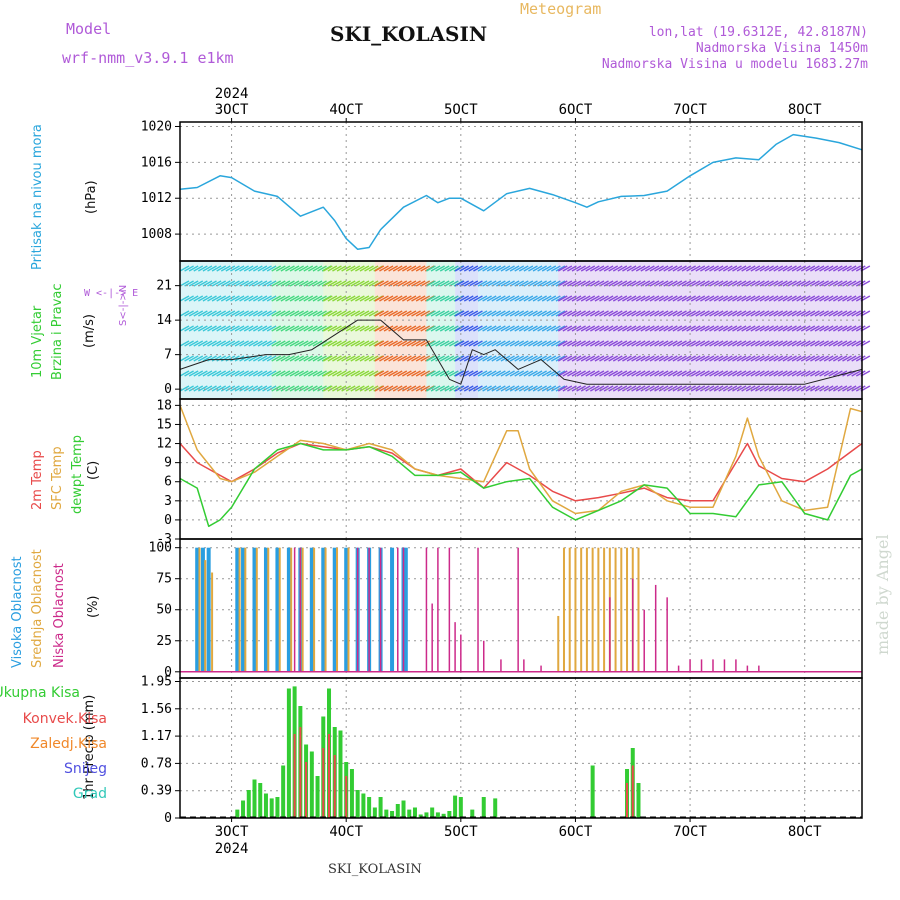  I want to click on time-tick-top: 6OCT, so click(576, 110).